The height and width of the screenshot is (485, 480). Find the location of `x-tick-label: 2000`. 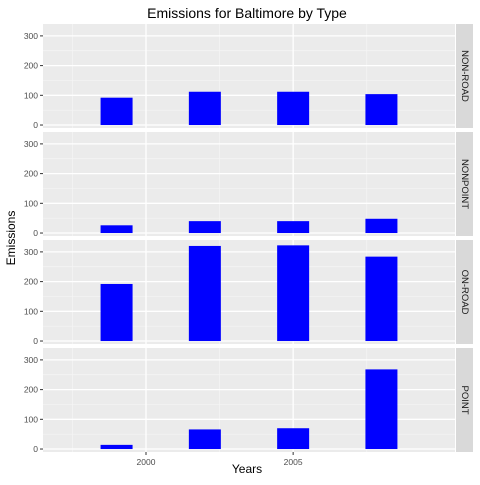

x-tick-label: 2000 is located at coordinates (146, 462).